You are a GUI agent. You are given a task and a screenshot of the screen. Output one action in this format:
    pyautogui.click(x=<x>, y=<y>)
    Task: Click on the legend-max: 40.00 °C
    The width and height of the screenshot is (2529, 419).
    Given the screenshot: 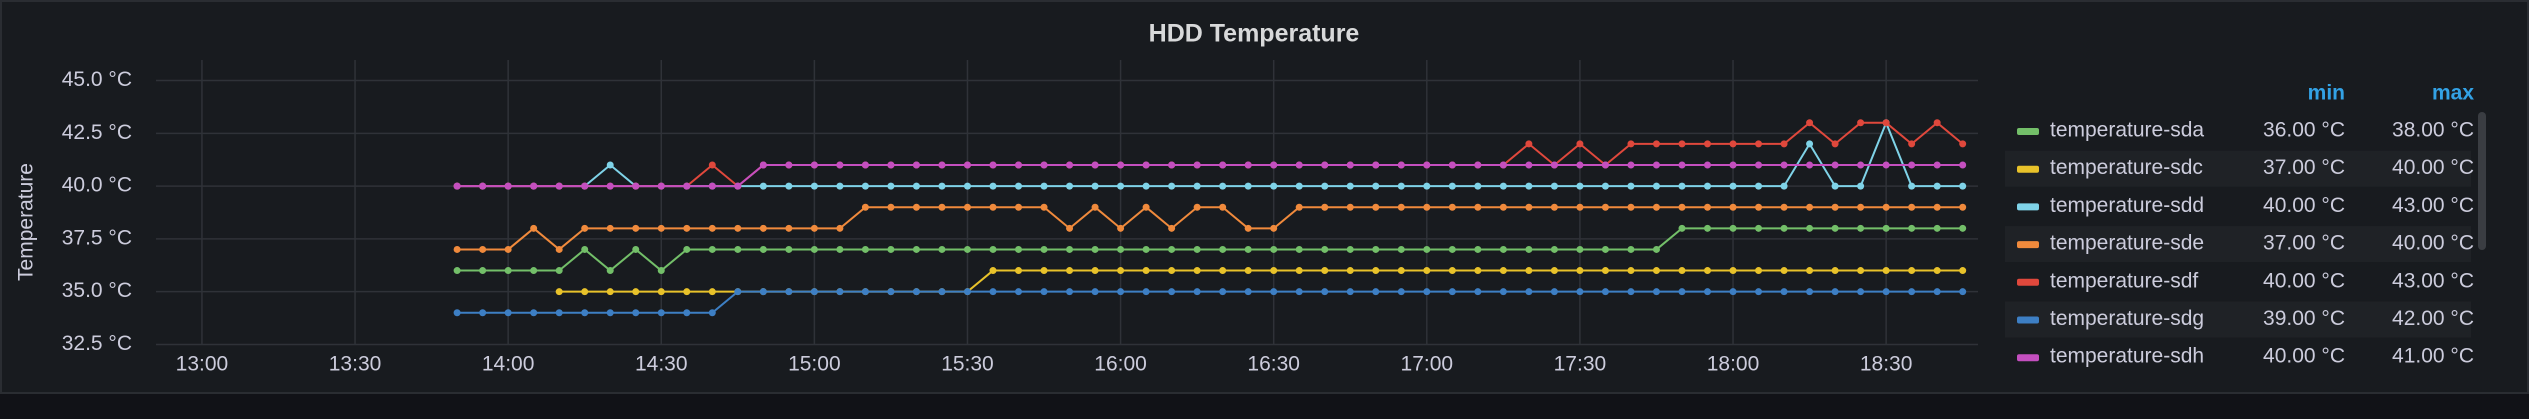 What is the action you would take?
    pyautogui.click(x=2433, y=167)
    